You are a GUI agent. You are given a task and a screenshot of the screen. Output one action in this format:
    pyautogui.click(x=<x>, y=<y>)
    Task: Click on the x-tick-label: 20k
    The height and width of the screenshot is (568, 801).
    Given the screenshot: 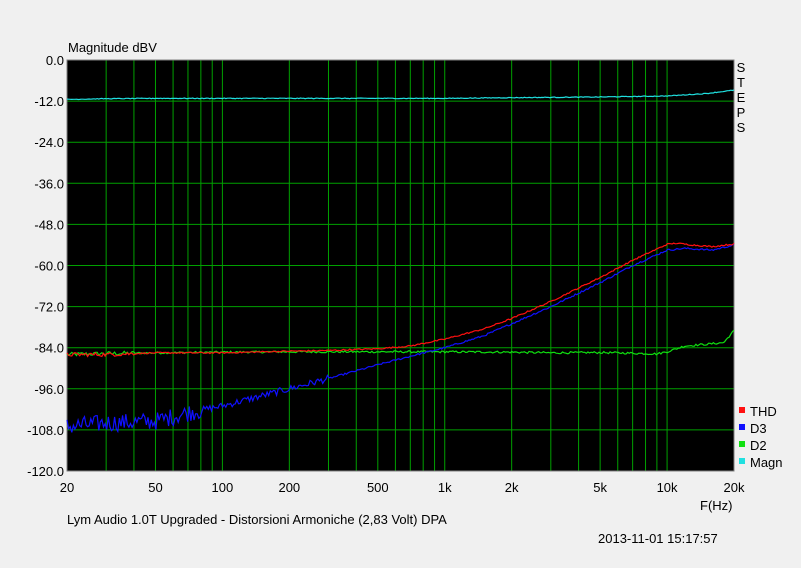 What is the action you would take?
    pyautogui.click(x=734, y=487)
    